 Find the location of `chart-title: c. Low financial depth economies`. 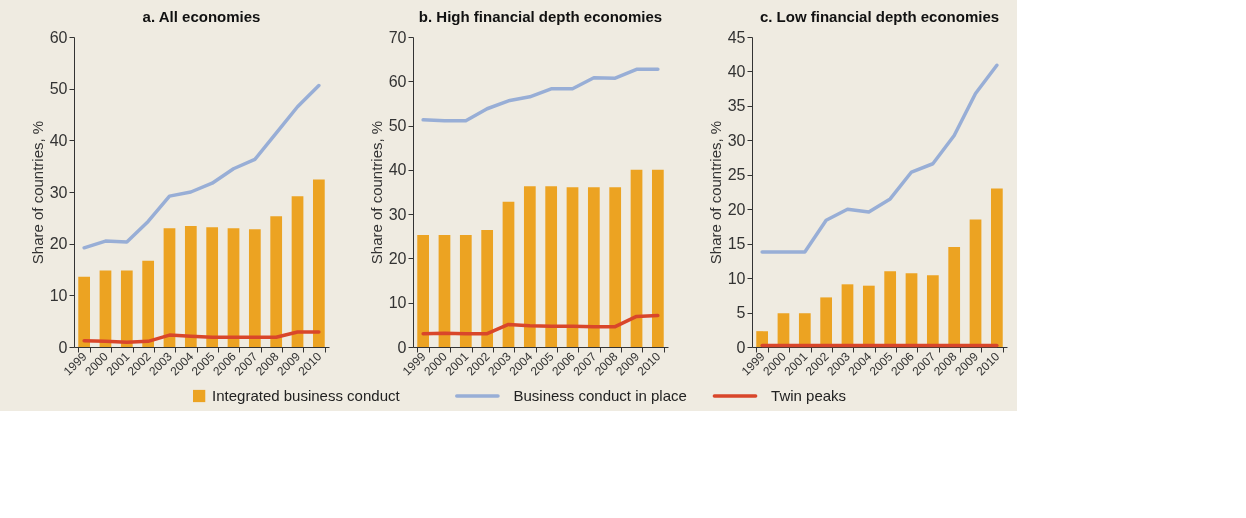

chart-title: c. Low financial depth economies is located at coordinates (879, 16).